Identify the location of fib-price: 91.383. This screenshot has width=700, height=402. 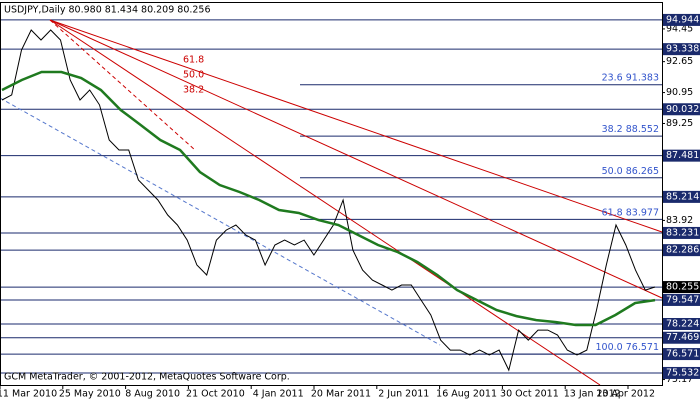
(642, 77).